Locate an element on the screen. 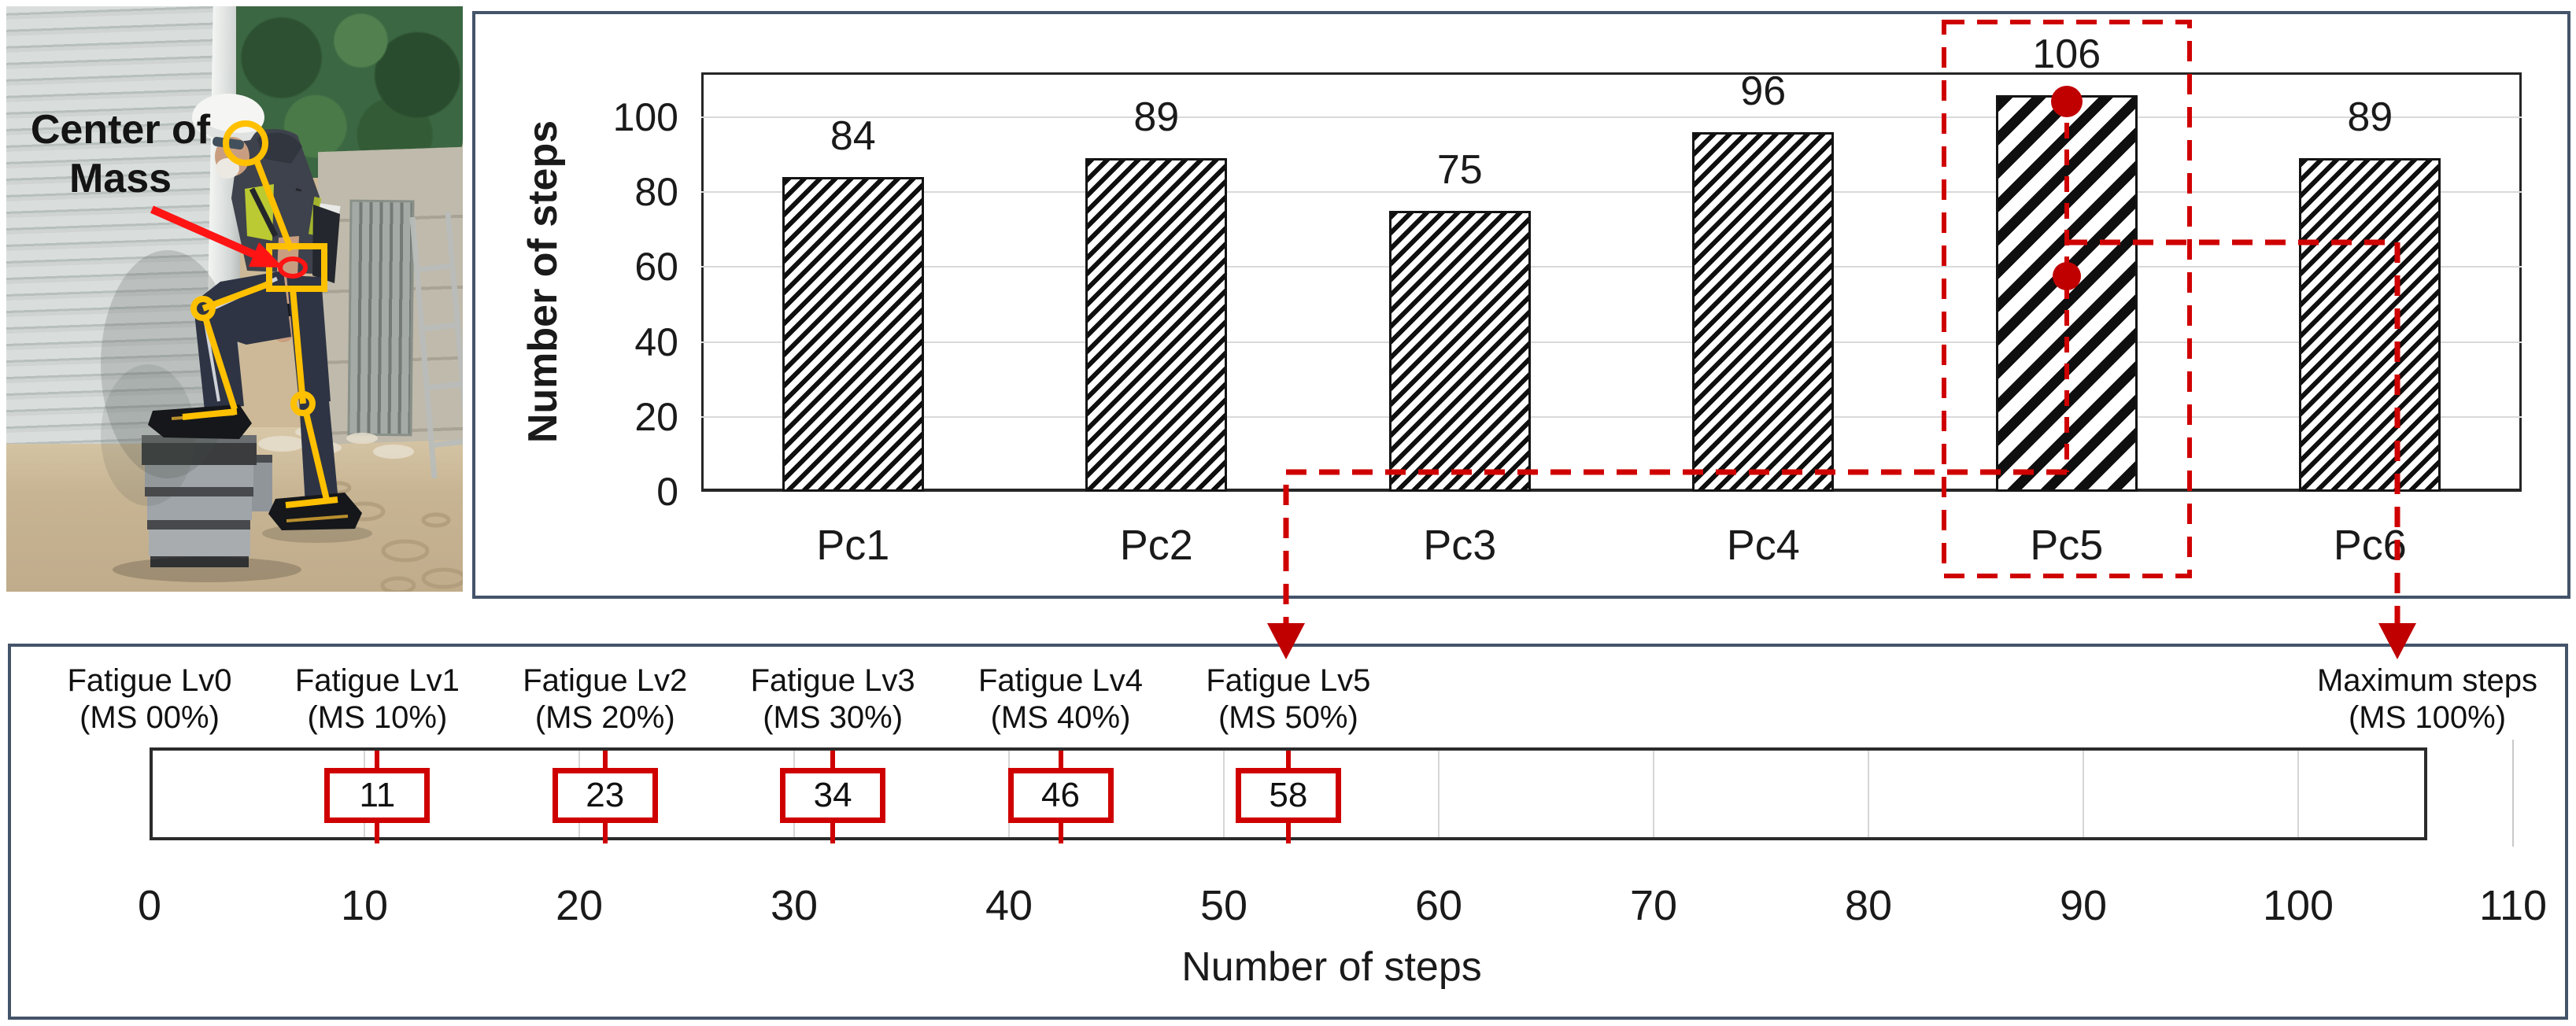  fatigue-level-label-line2: (MS 30%) is located at coordinates (833, 717).